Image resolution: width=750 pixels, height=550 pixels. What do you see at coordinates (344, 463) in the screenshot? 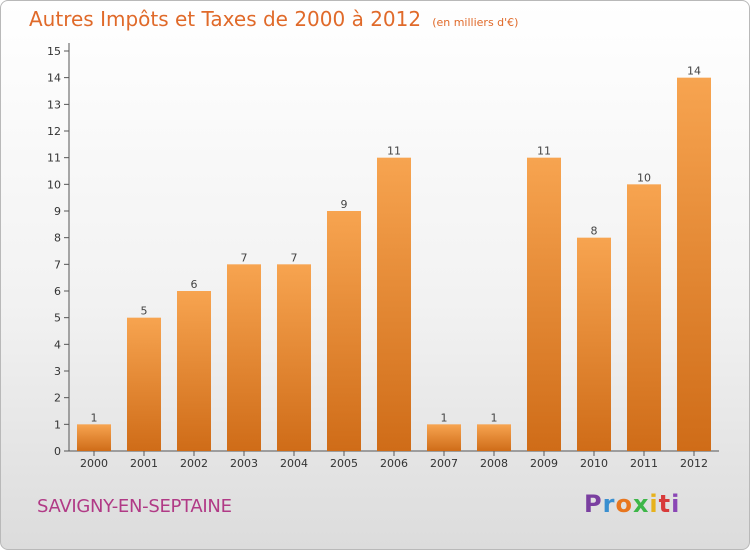
I see `x-tick-label: 2005` at bounding box center [344, 463].